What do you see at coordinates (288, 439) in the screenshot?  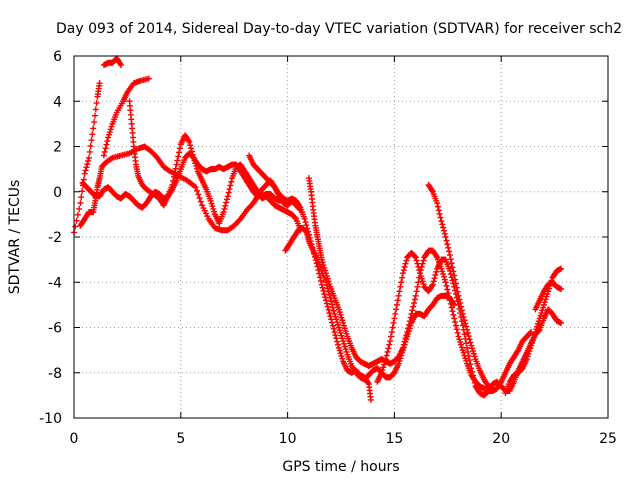 I see `x-tick-label: 10` at bounding box center [288, 439].